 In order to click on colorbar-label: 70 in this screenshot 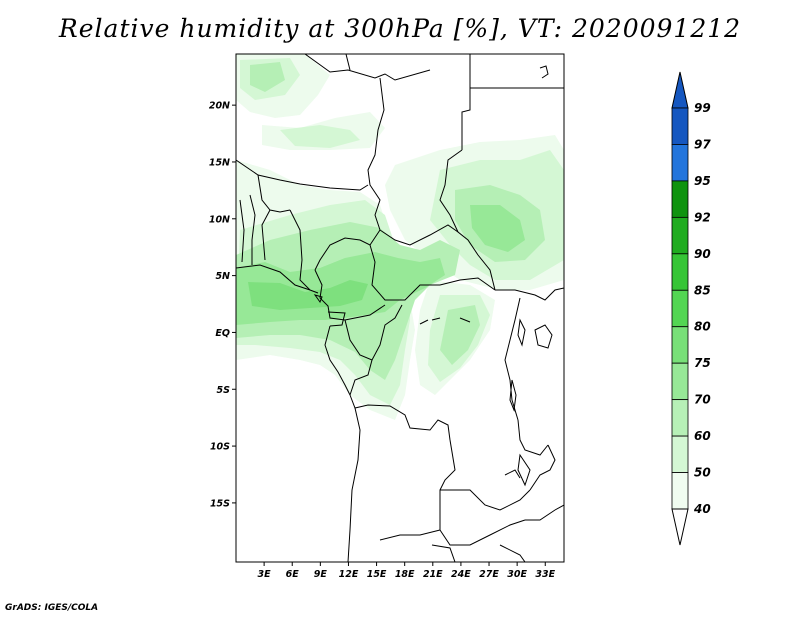, I will do `click(702, 400)`.